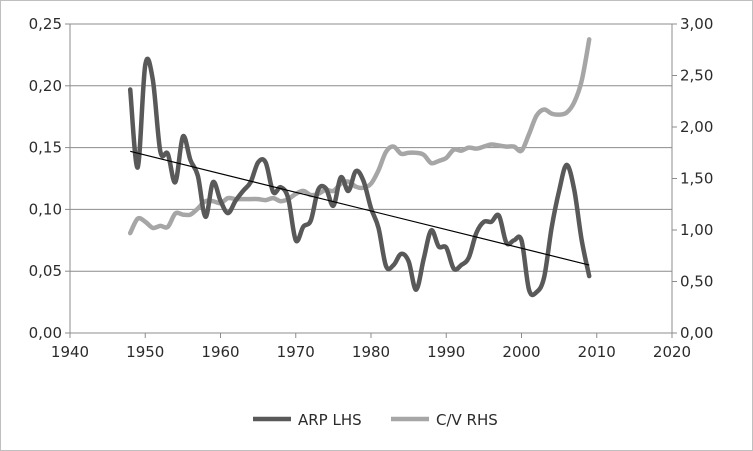 This screenshot has width=753, height=451. What do you see at coordinates (696, 76) in the screenshot?
I see `y-right-tick-label: 2,50` at bounding box center [696, 76].